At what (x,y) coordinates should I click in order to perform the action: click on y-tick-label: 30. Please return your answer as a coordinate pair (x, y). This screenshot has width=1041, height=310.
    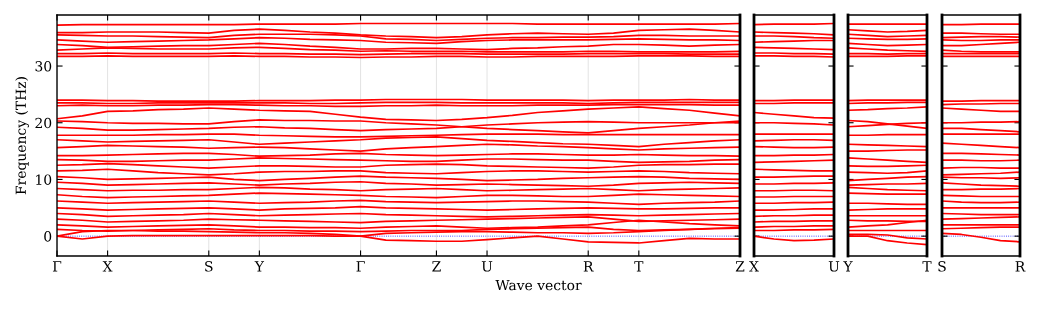
    Looking at the image, I should click on (43, 66).